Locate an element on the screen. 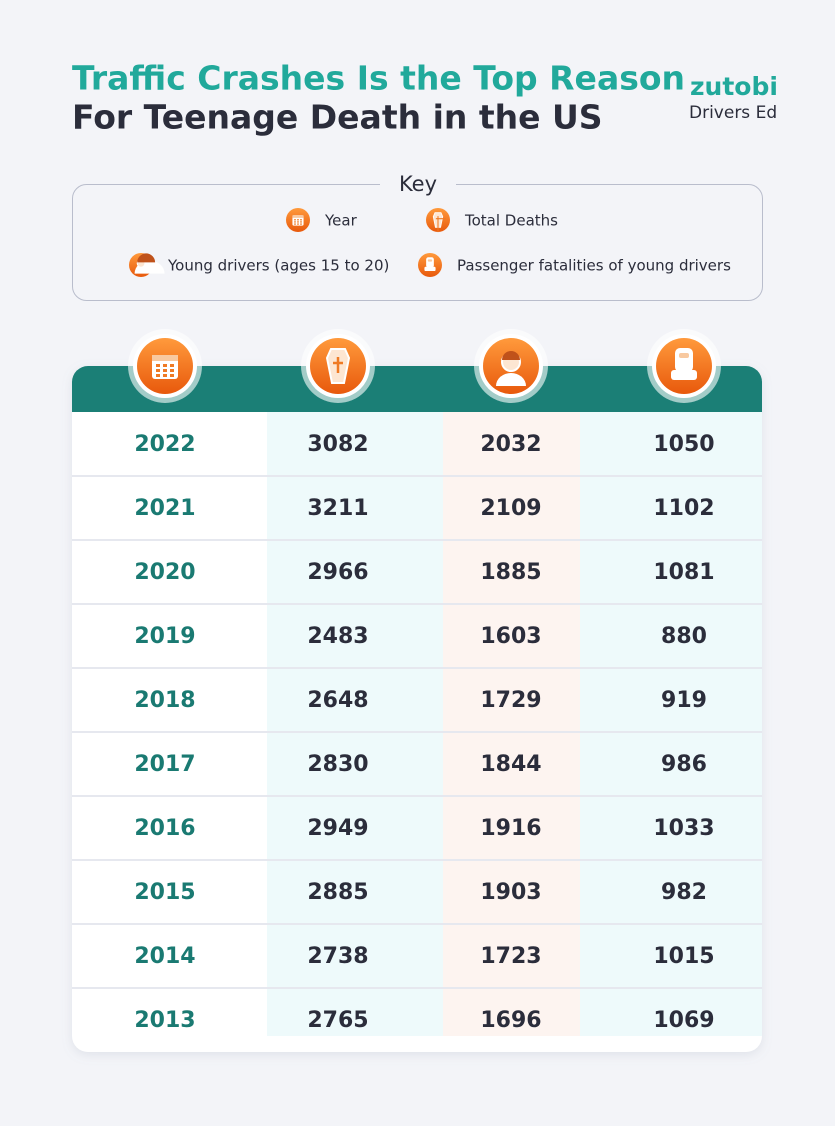 This screenshot has width=835, height=1126. table-cell: 2013 is located at coordinates (164, 1020).